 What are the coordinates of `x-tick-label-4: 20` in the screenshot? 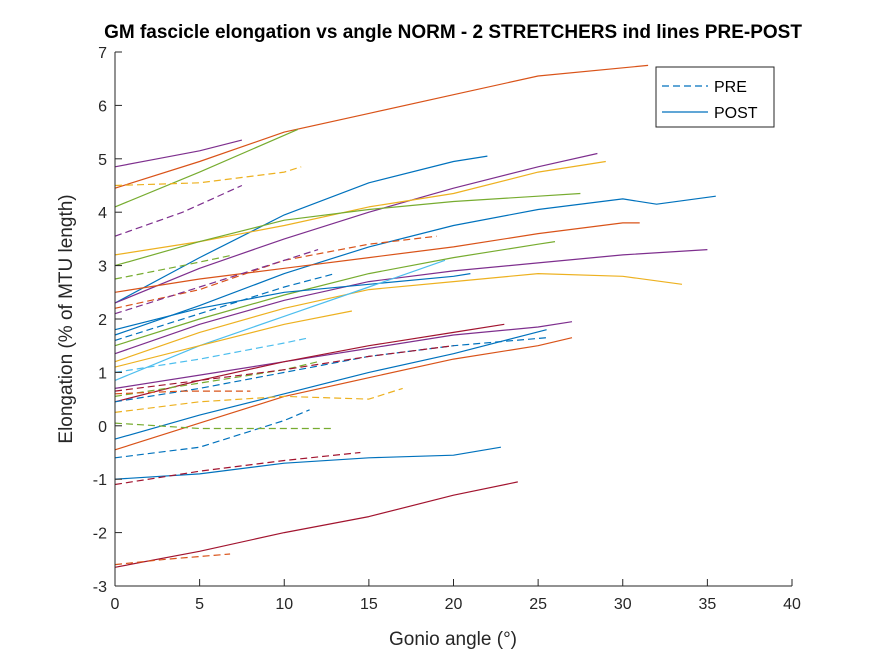 It's located at (454, 604).